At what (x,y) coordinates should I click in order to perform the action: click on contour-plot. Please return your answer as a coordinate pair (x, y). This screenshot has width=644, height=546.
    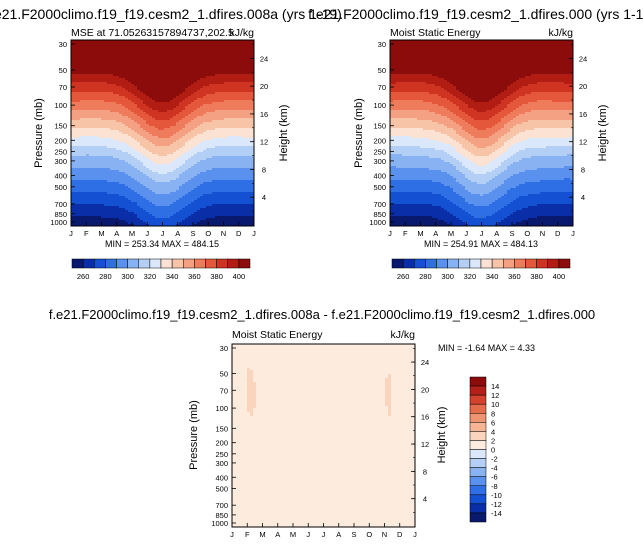
    Looking at the image, I should click on (162, 133).